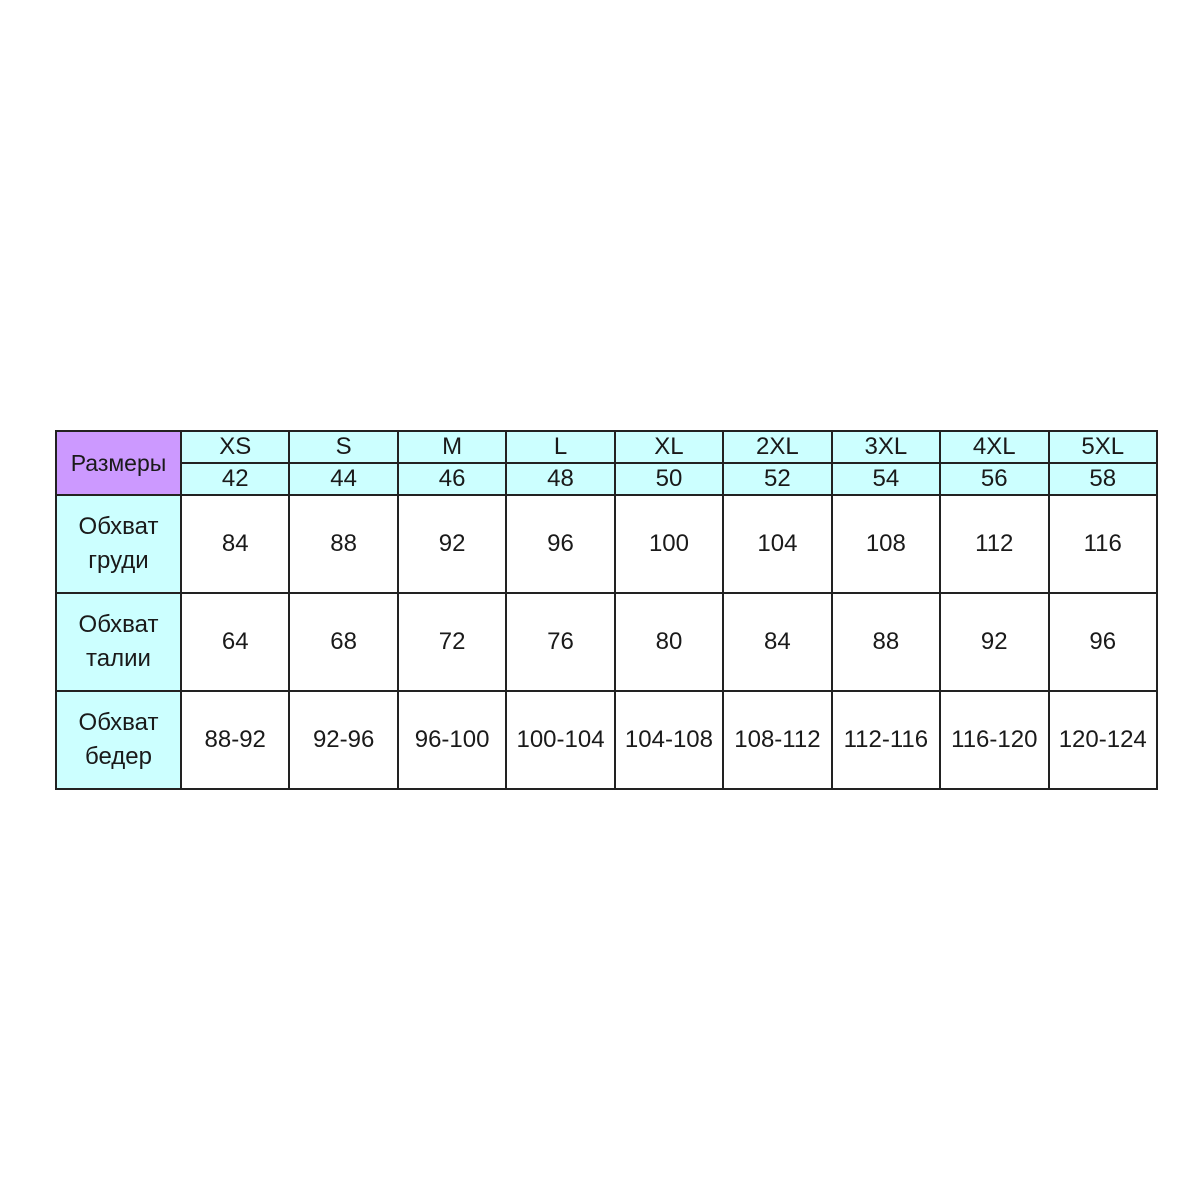 This screenshot has height=1200, width=1200. Describe the element at coordinates (560, 642) in the screenshot. I see `measurement-cell: 76` at that location.